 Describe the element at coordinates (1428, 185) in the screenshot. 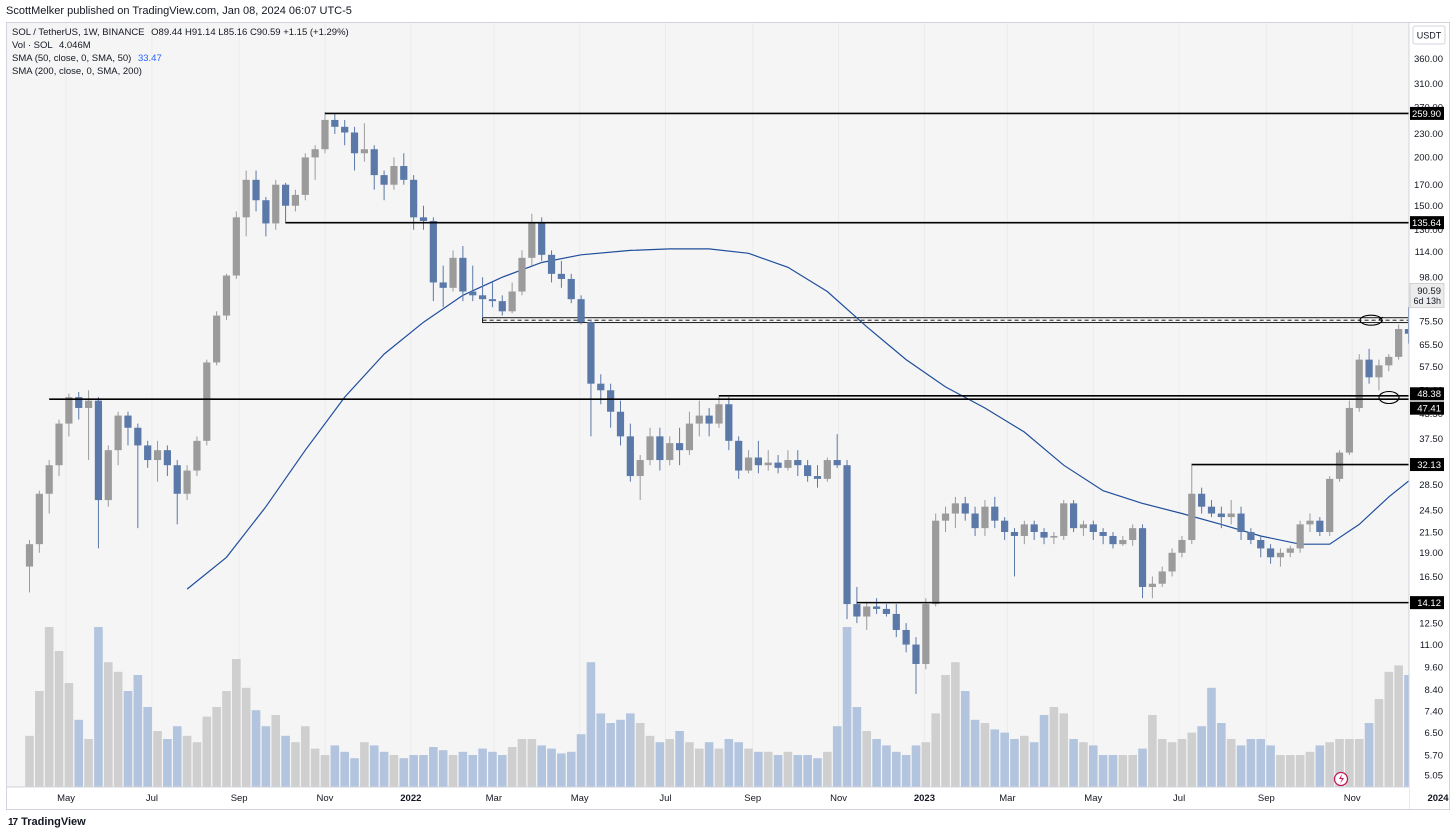

I see `price-tick-26: 170.00` at that location.